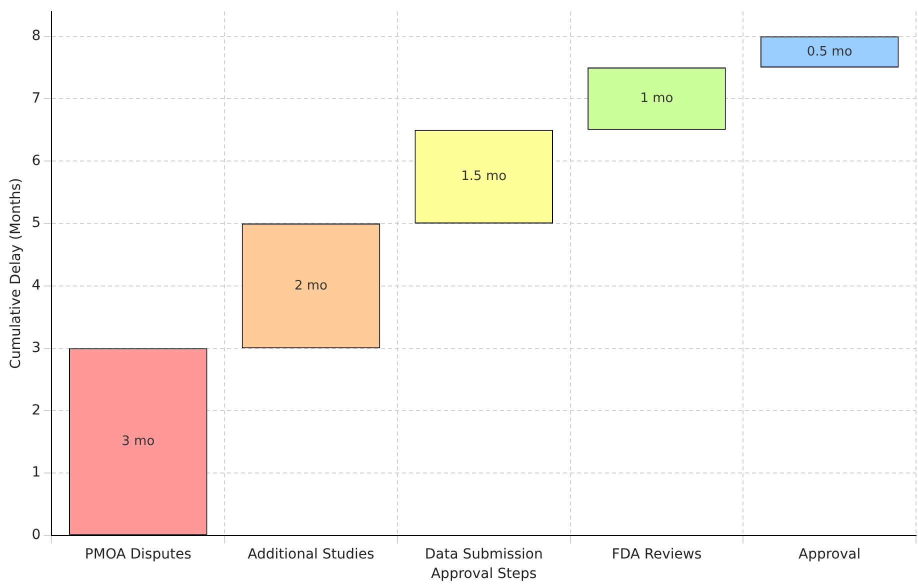  Describe the element at coordinates (16, 273) in the screenshot. I see `y-axis-title: Cumulative Delay (Months)` at that location.